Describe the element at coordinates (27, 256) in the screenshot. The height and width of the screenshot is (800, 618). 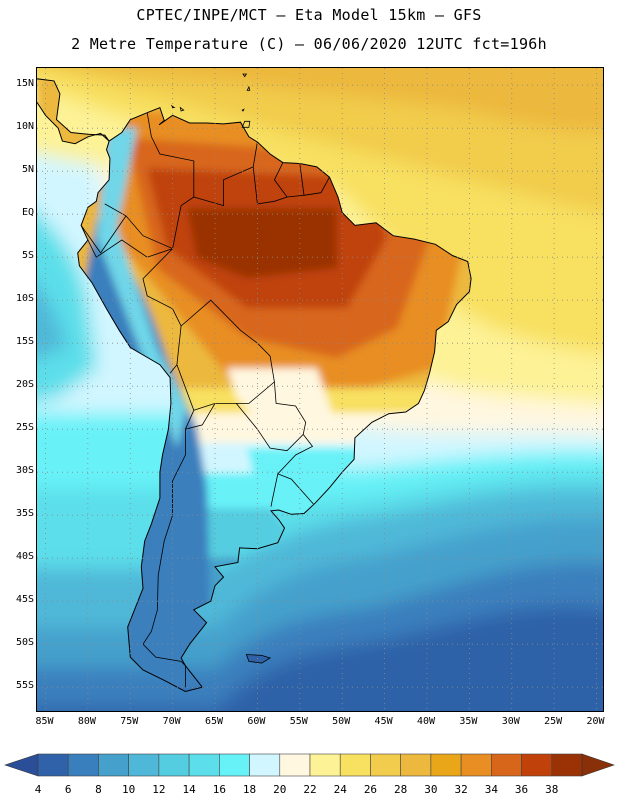
I see `latitude-label: 5S` at that location.